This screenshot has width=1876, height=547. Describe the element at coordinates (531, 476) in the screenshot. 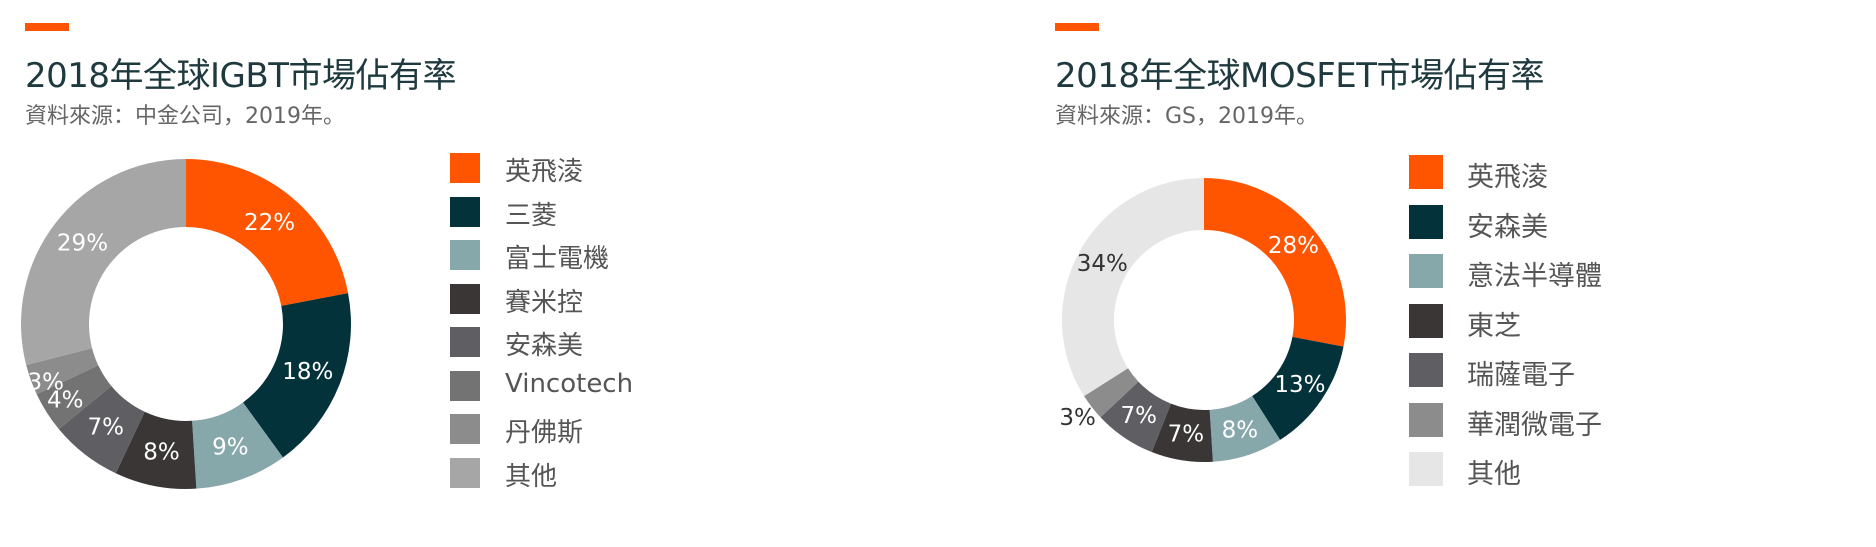

I see `igbt-legend-label: 其他` at that location.